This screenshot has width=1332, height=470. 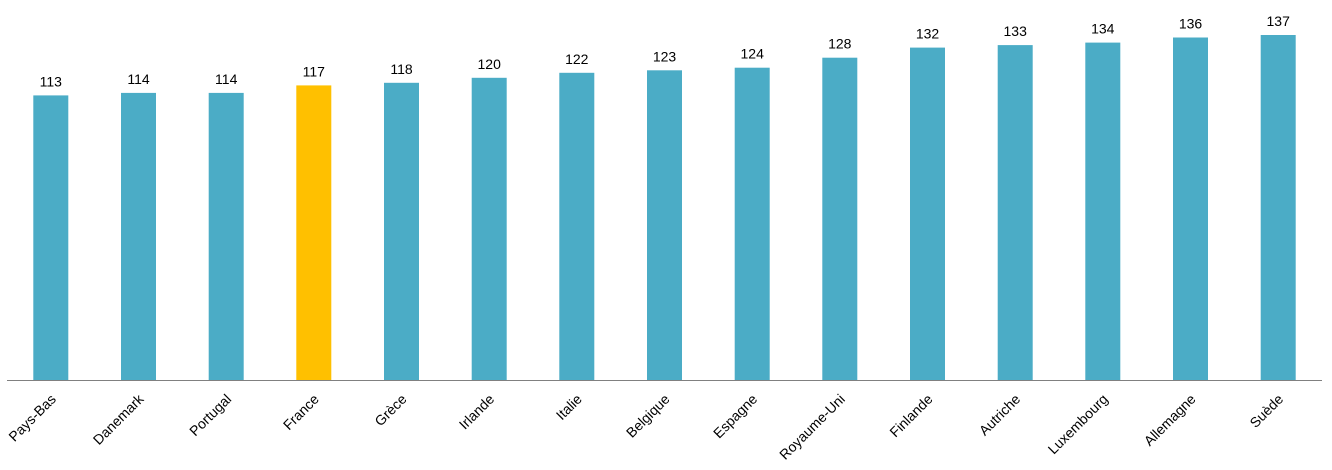 I want to click on value-label: 113, so click(x=51, y=81).